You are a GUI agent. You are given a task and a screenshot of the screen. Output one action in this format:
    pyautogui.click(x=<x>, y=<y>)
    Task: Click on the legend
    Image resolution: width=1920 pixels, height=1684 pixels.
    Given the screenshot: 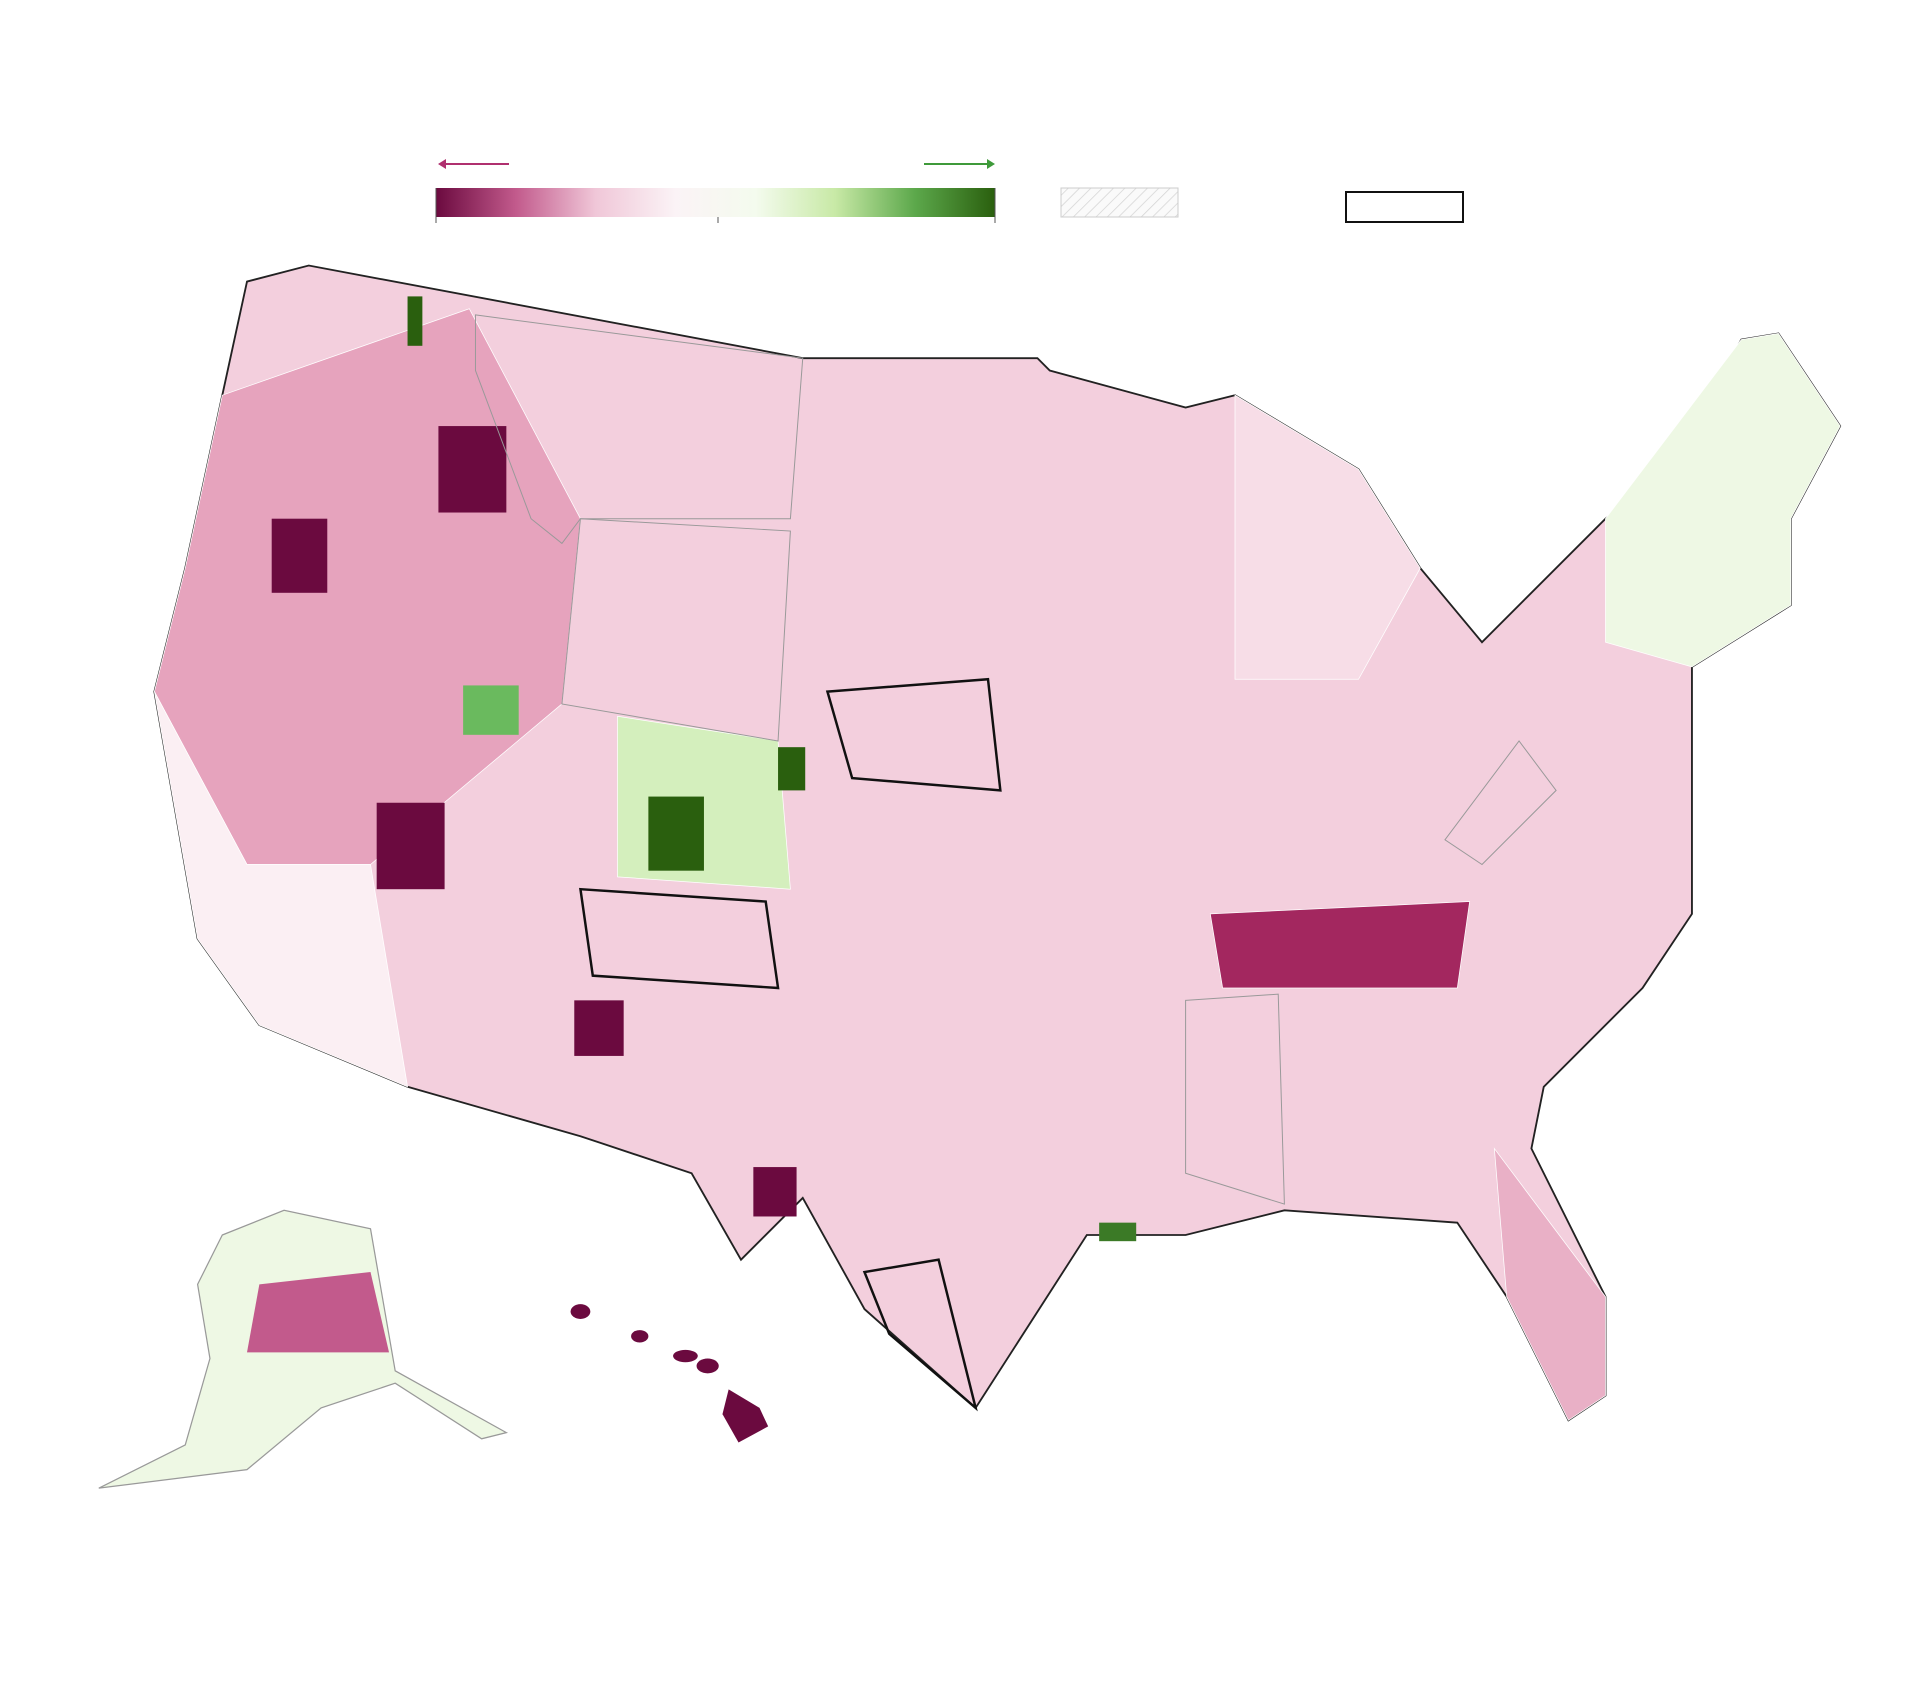 What is the action you would take?
    pyautogui.click(x=949, y=191)
    